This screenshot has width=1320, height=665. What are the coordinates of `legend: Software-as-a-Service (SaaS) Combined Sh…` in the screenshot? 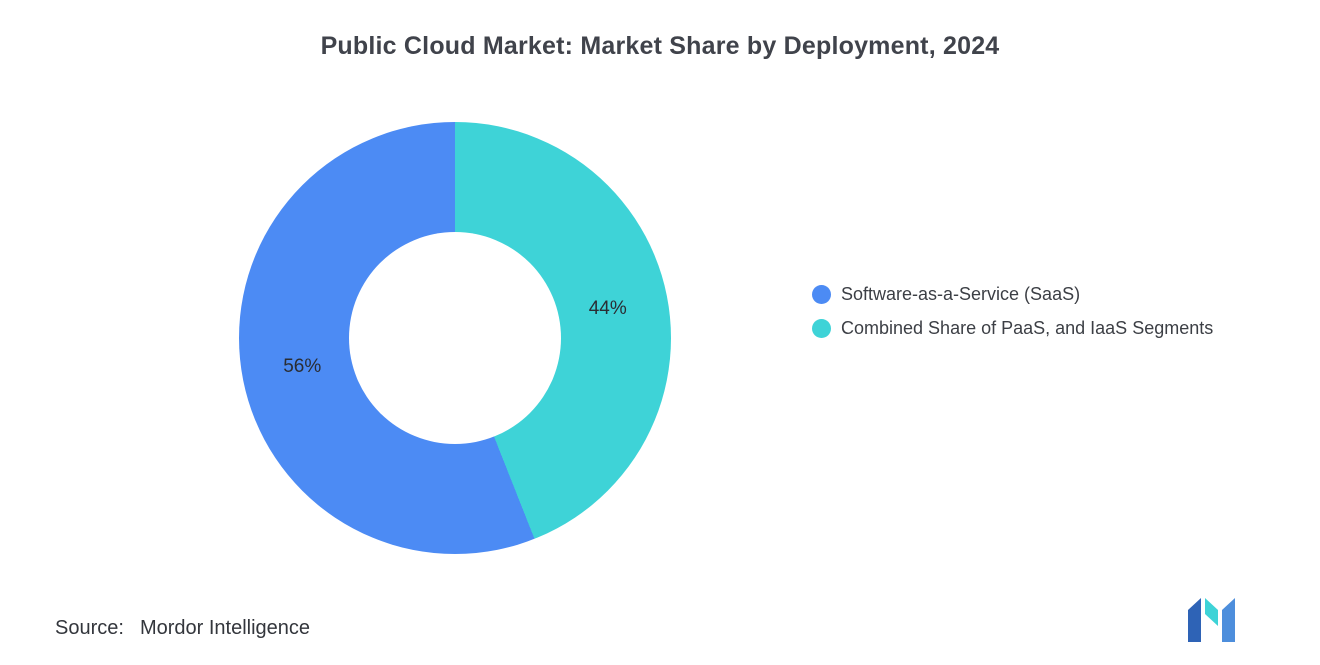 It's located at (1012, 311).